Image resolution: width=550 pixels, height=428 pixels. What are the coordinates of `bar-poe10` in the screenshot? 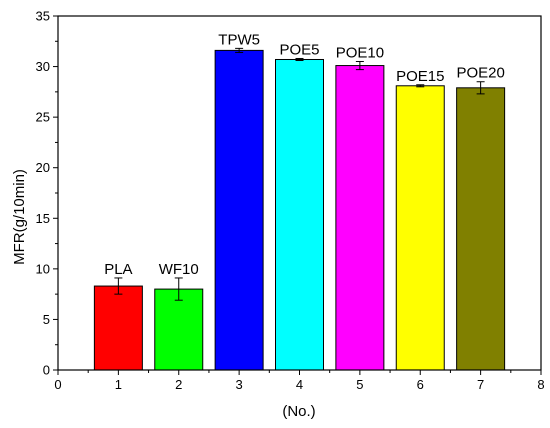 It's located at (360, 218).